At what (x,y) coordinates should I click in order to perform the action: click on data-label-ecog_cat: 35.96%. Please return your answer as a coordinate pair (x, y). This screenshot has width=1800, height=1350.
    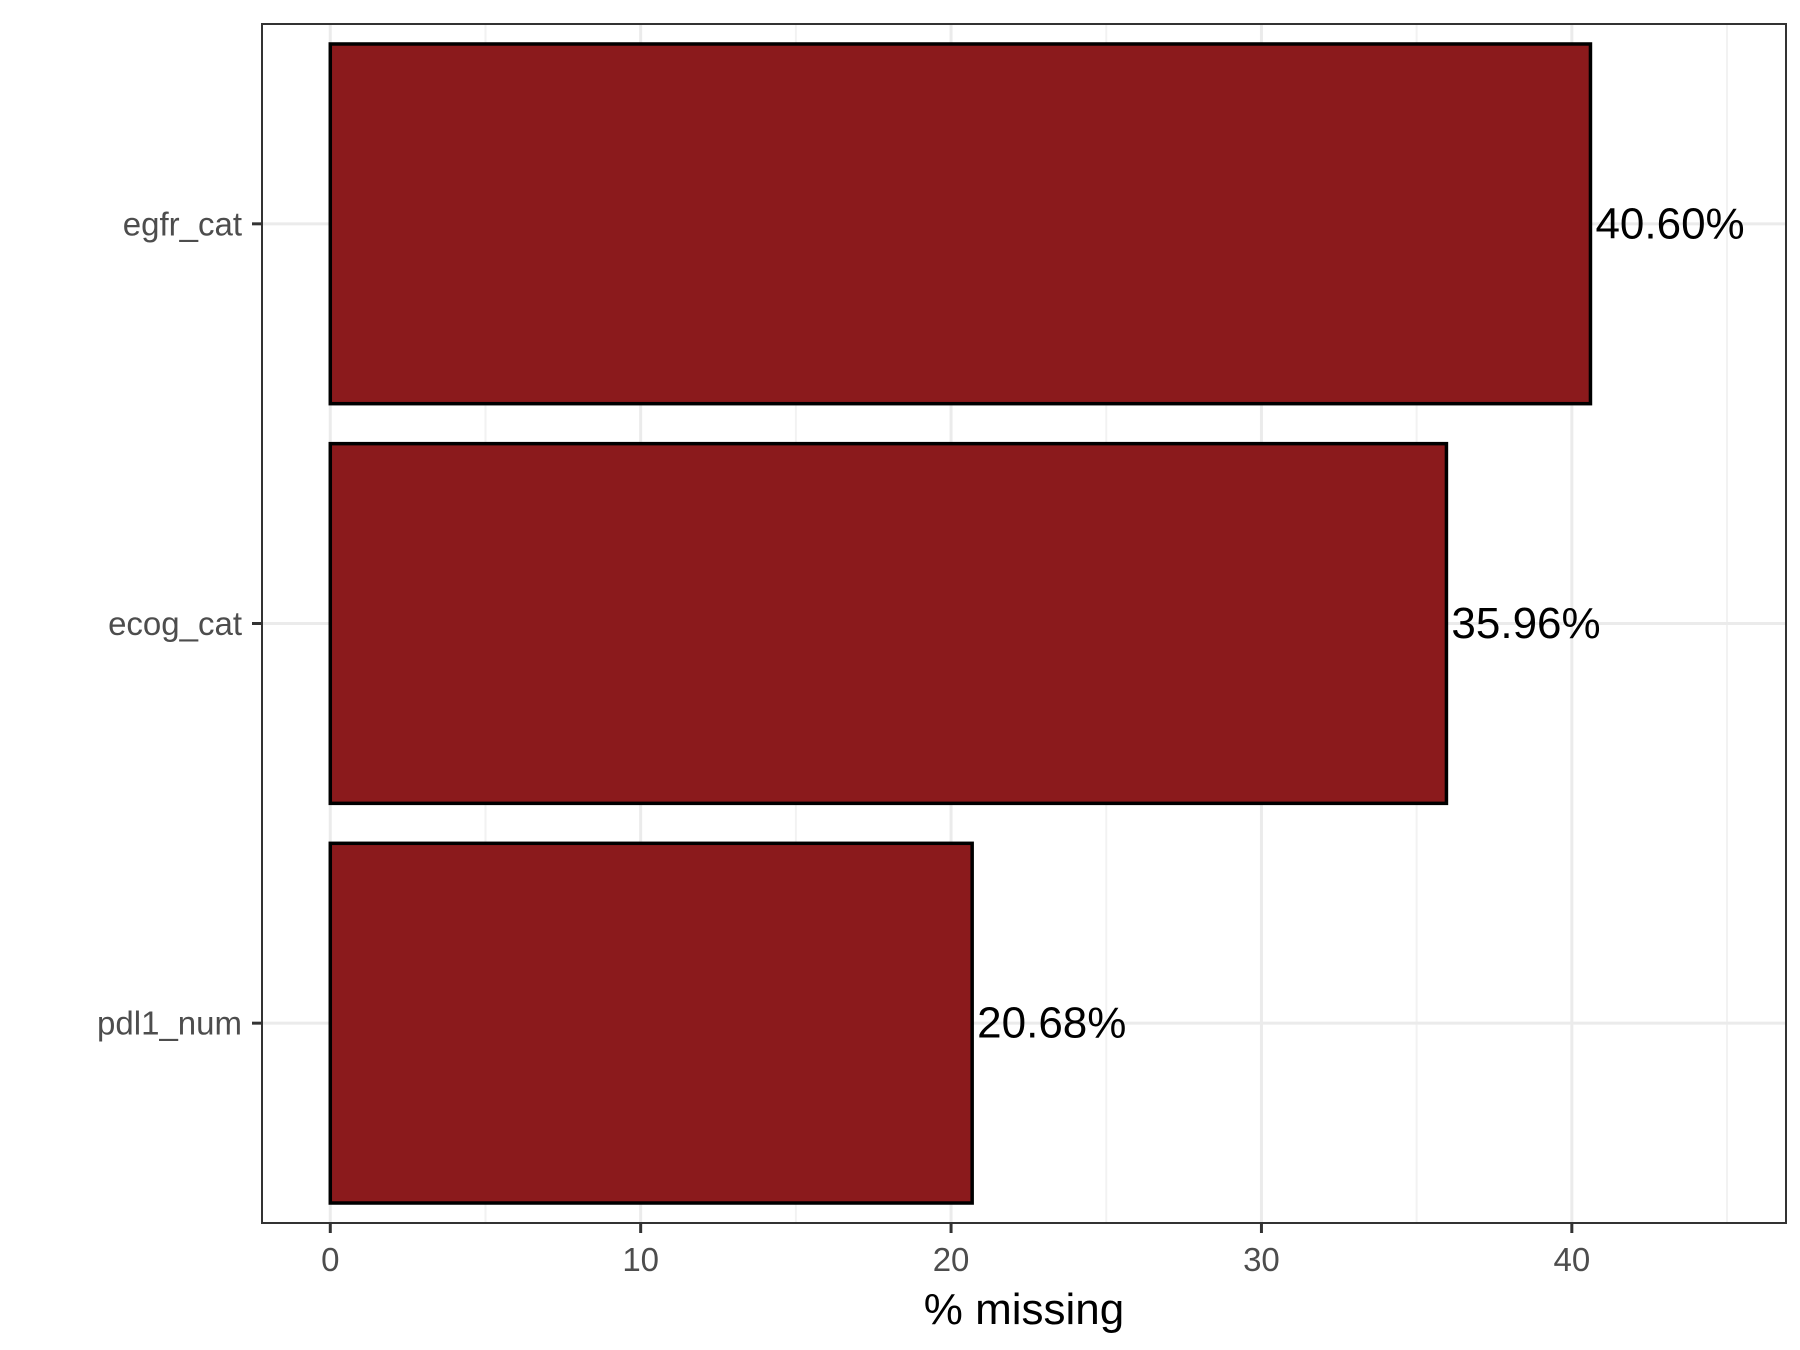
    Looking at the image, I should click on (1525, 623).